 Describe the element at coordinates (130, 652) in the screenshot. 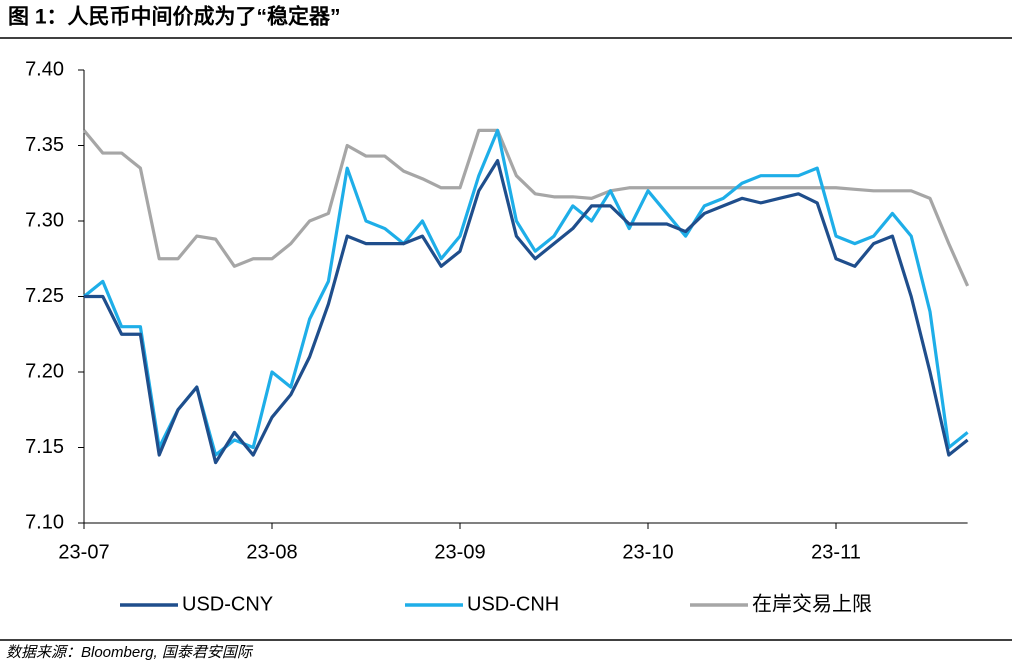

I see `source-note: 数据来源：Bloomberg, 国泰君安国际` at that location.